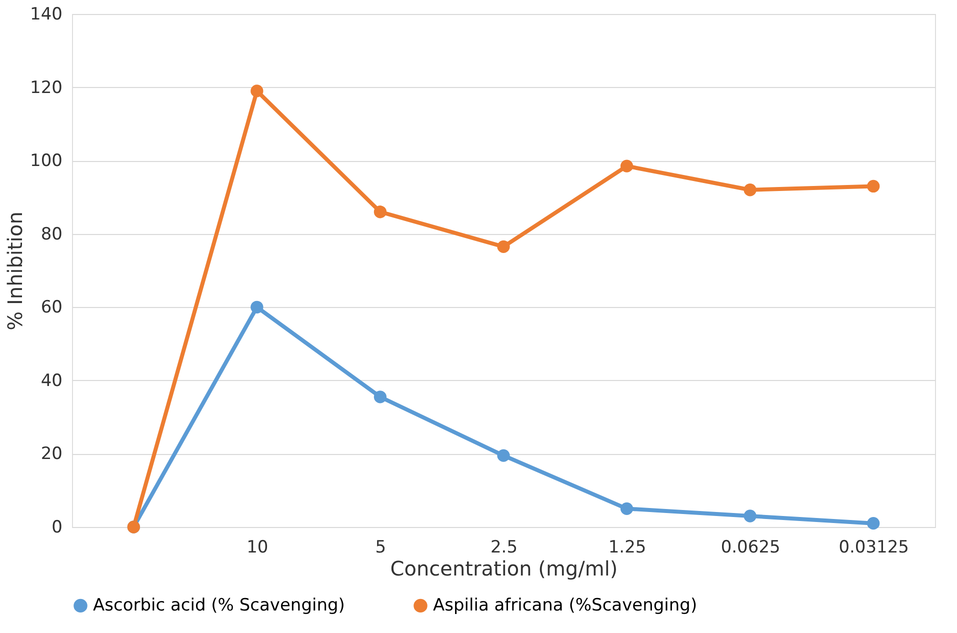 This screenshot has height=633, width=957. Describe the element at coordinates (57, 528) in the screenshot. I see `y-tick-label: 0` at that location.